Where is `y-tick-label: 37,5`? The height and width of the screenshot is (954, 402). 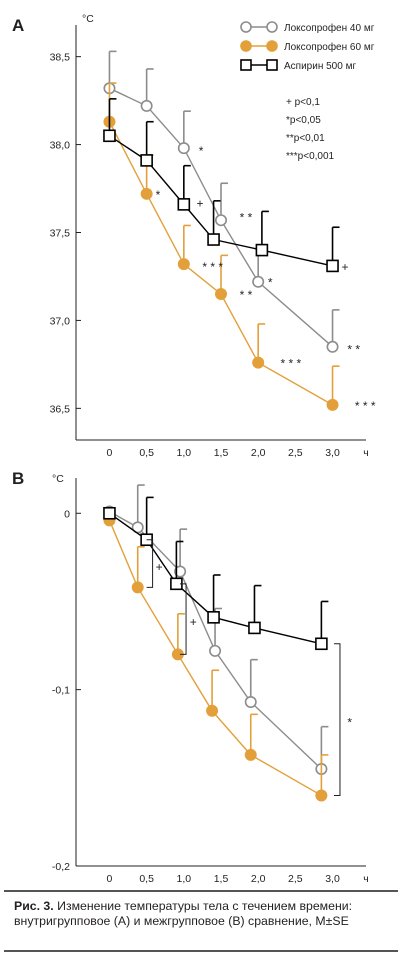 y-tick-label: 37,5 is located at coordinates (60, 234).